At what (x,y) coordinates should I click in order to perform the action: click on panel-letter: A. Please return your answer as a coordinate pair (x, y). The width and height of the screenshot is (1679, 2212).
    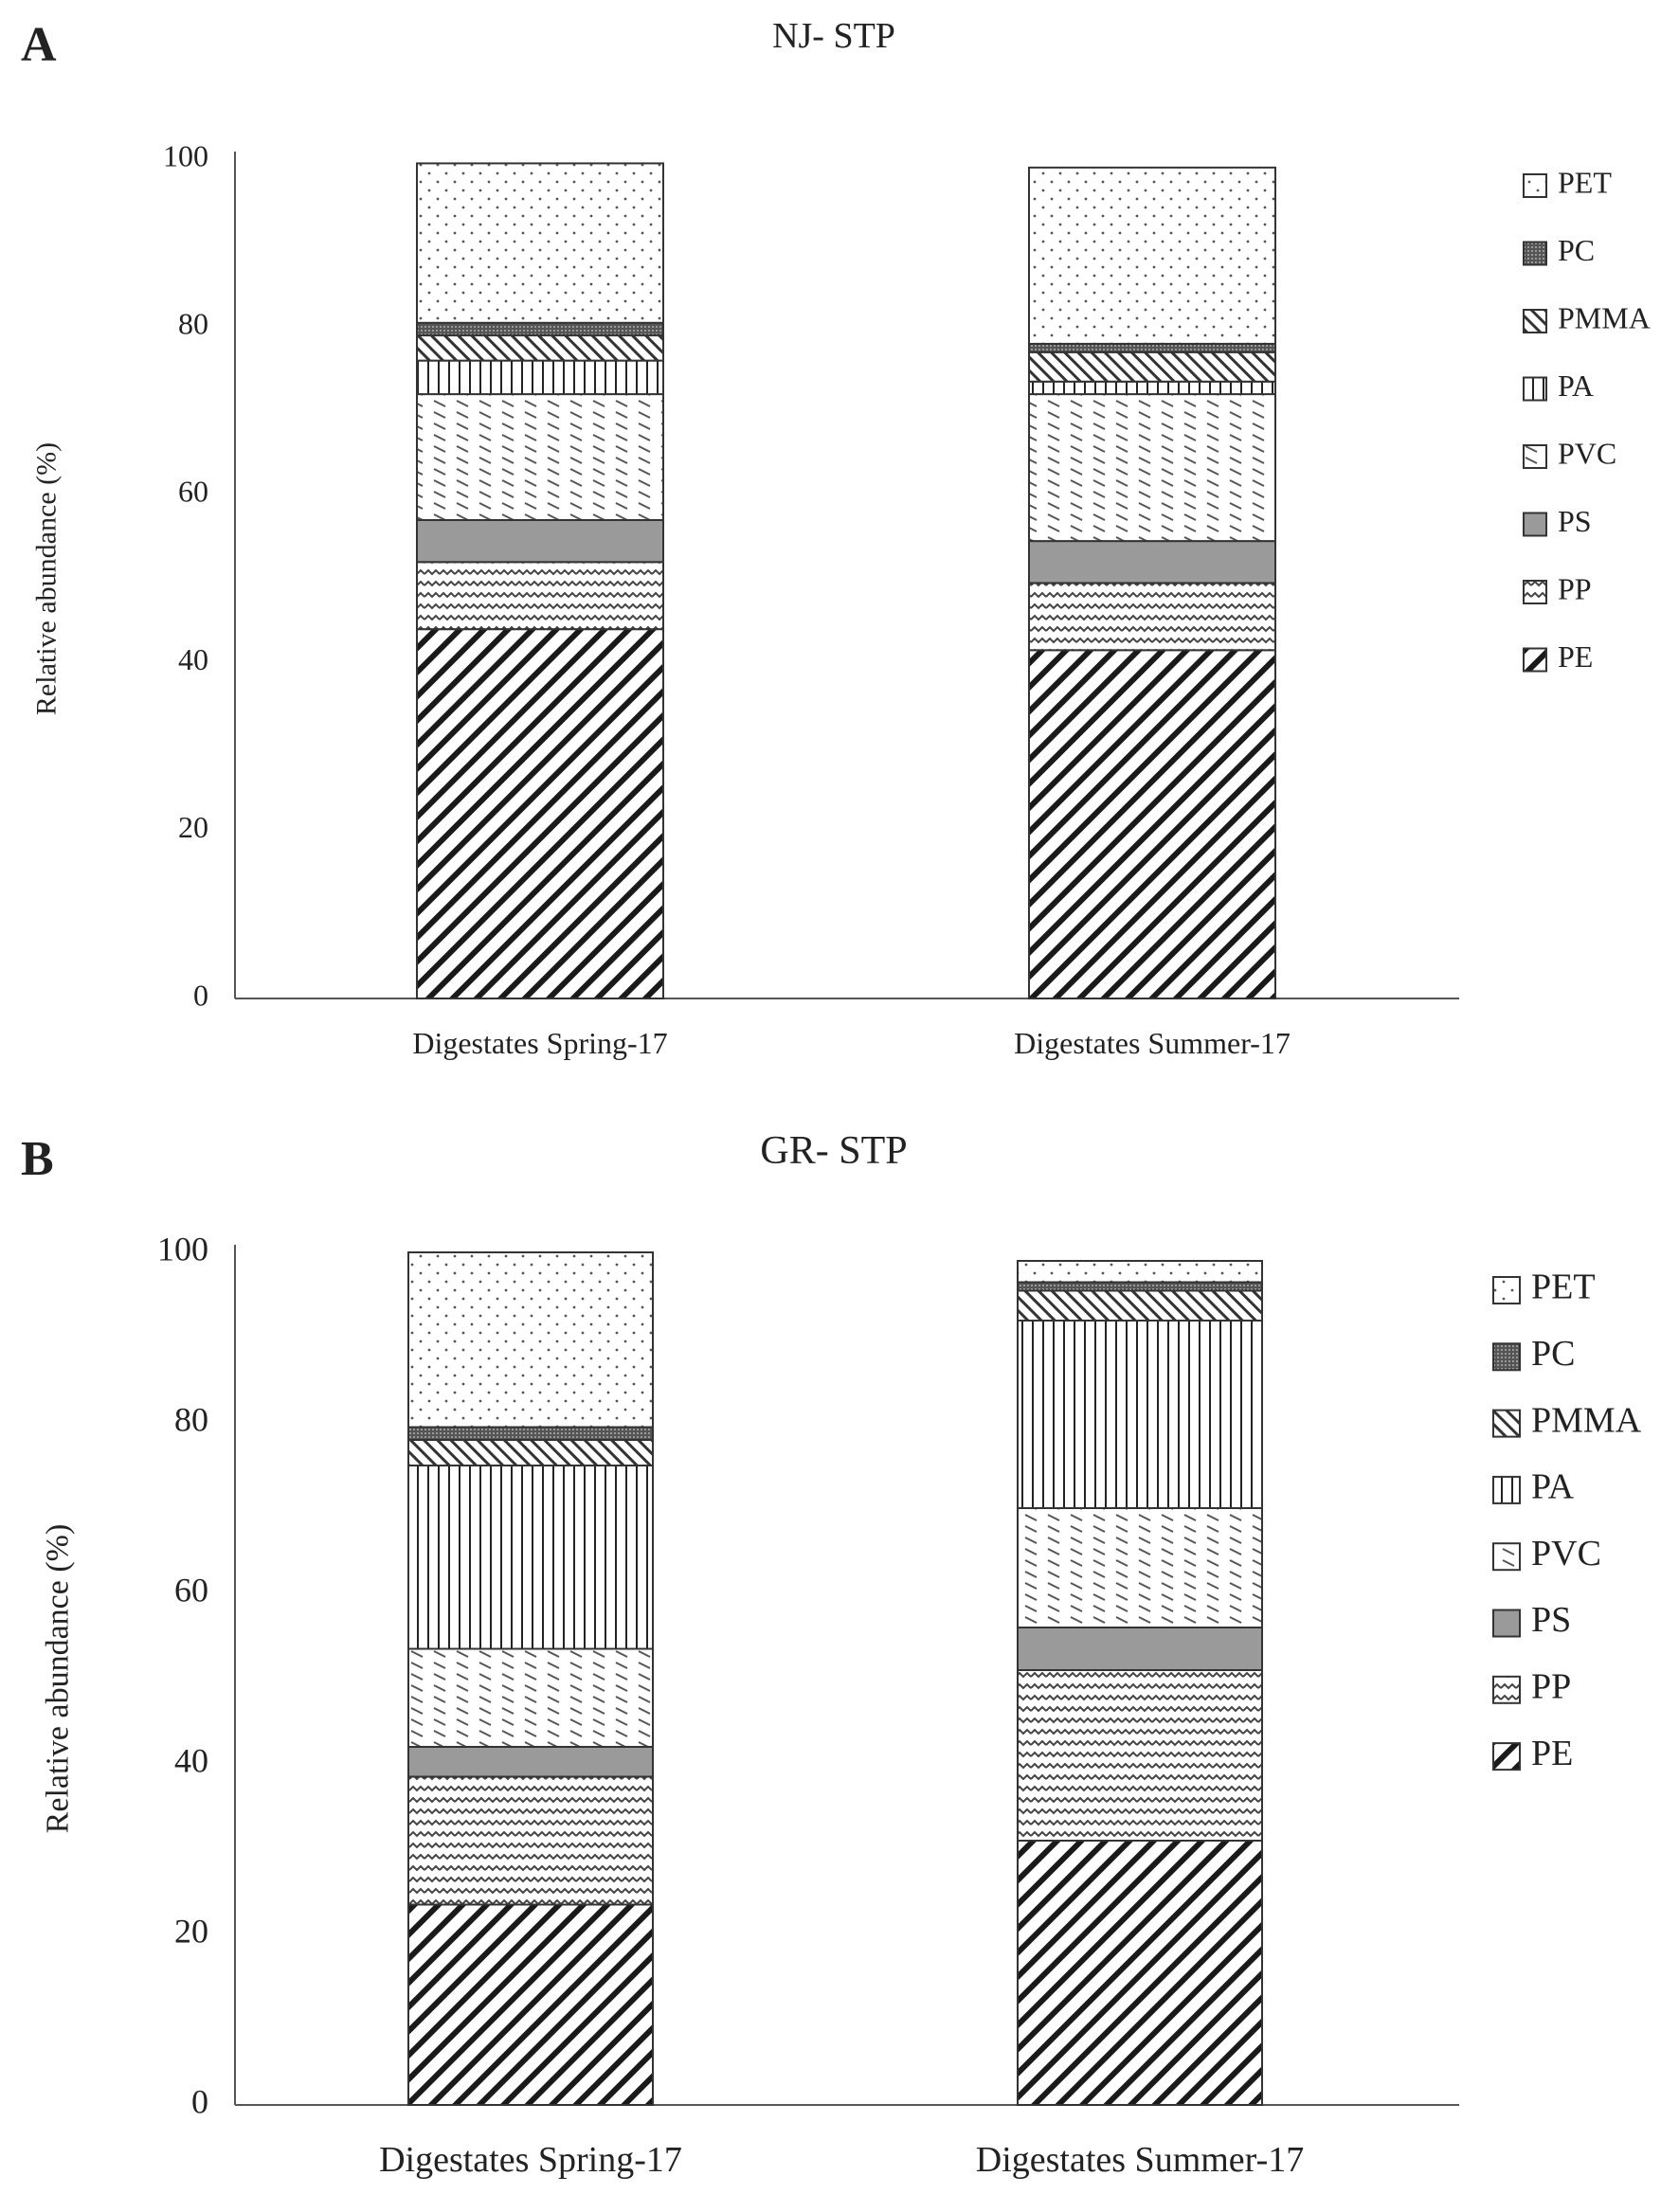
    Looking at the image, I should click on (39, 45).